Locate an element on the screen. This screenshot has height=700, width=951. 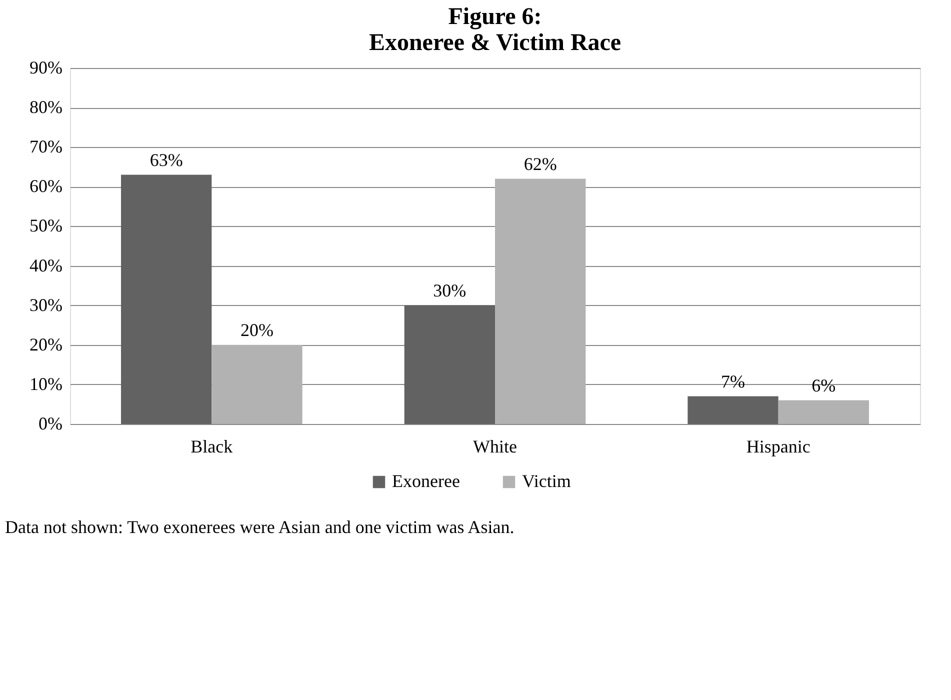
x-tick-label: Hispanic is located at coordinates (778, 446).